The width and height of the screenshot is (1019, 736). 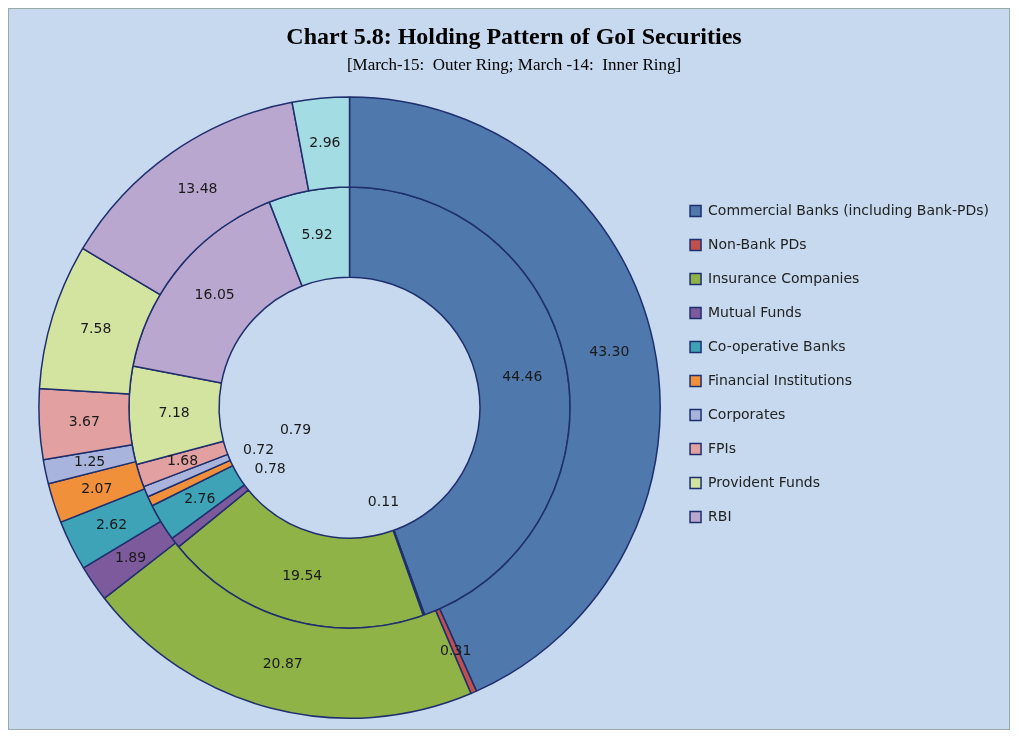 What do you see at coordinates (270, 467) in the screenshot?
I see `data-label: 0.78` at bounding box center [270, 467].